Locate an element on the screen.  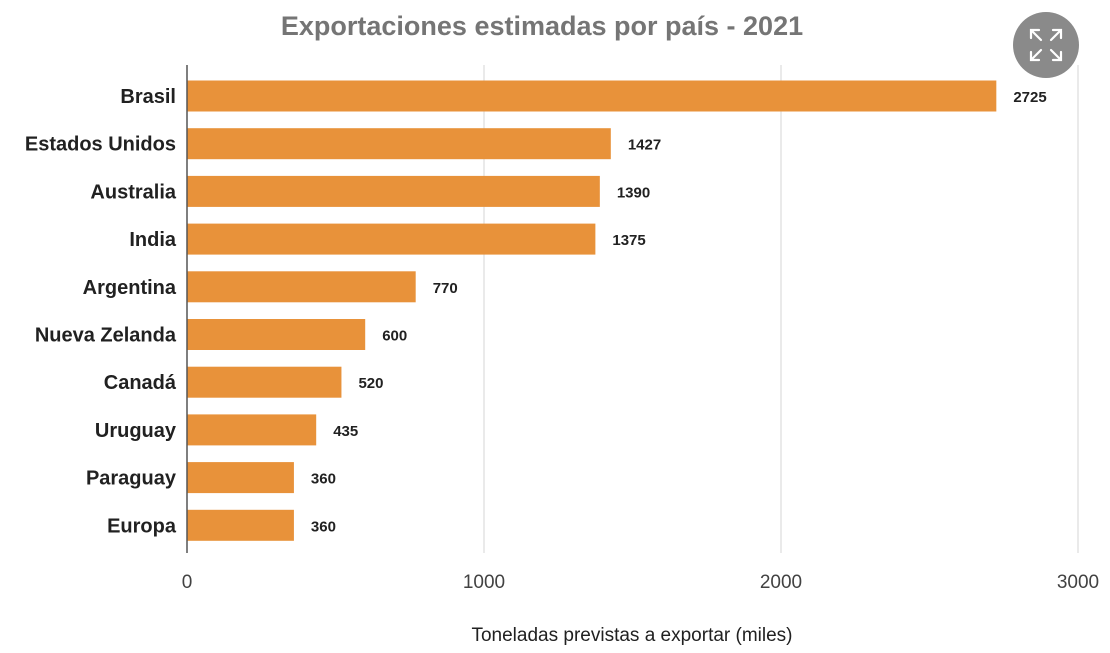
category-label: India is located at coordinates (153, 240).